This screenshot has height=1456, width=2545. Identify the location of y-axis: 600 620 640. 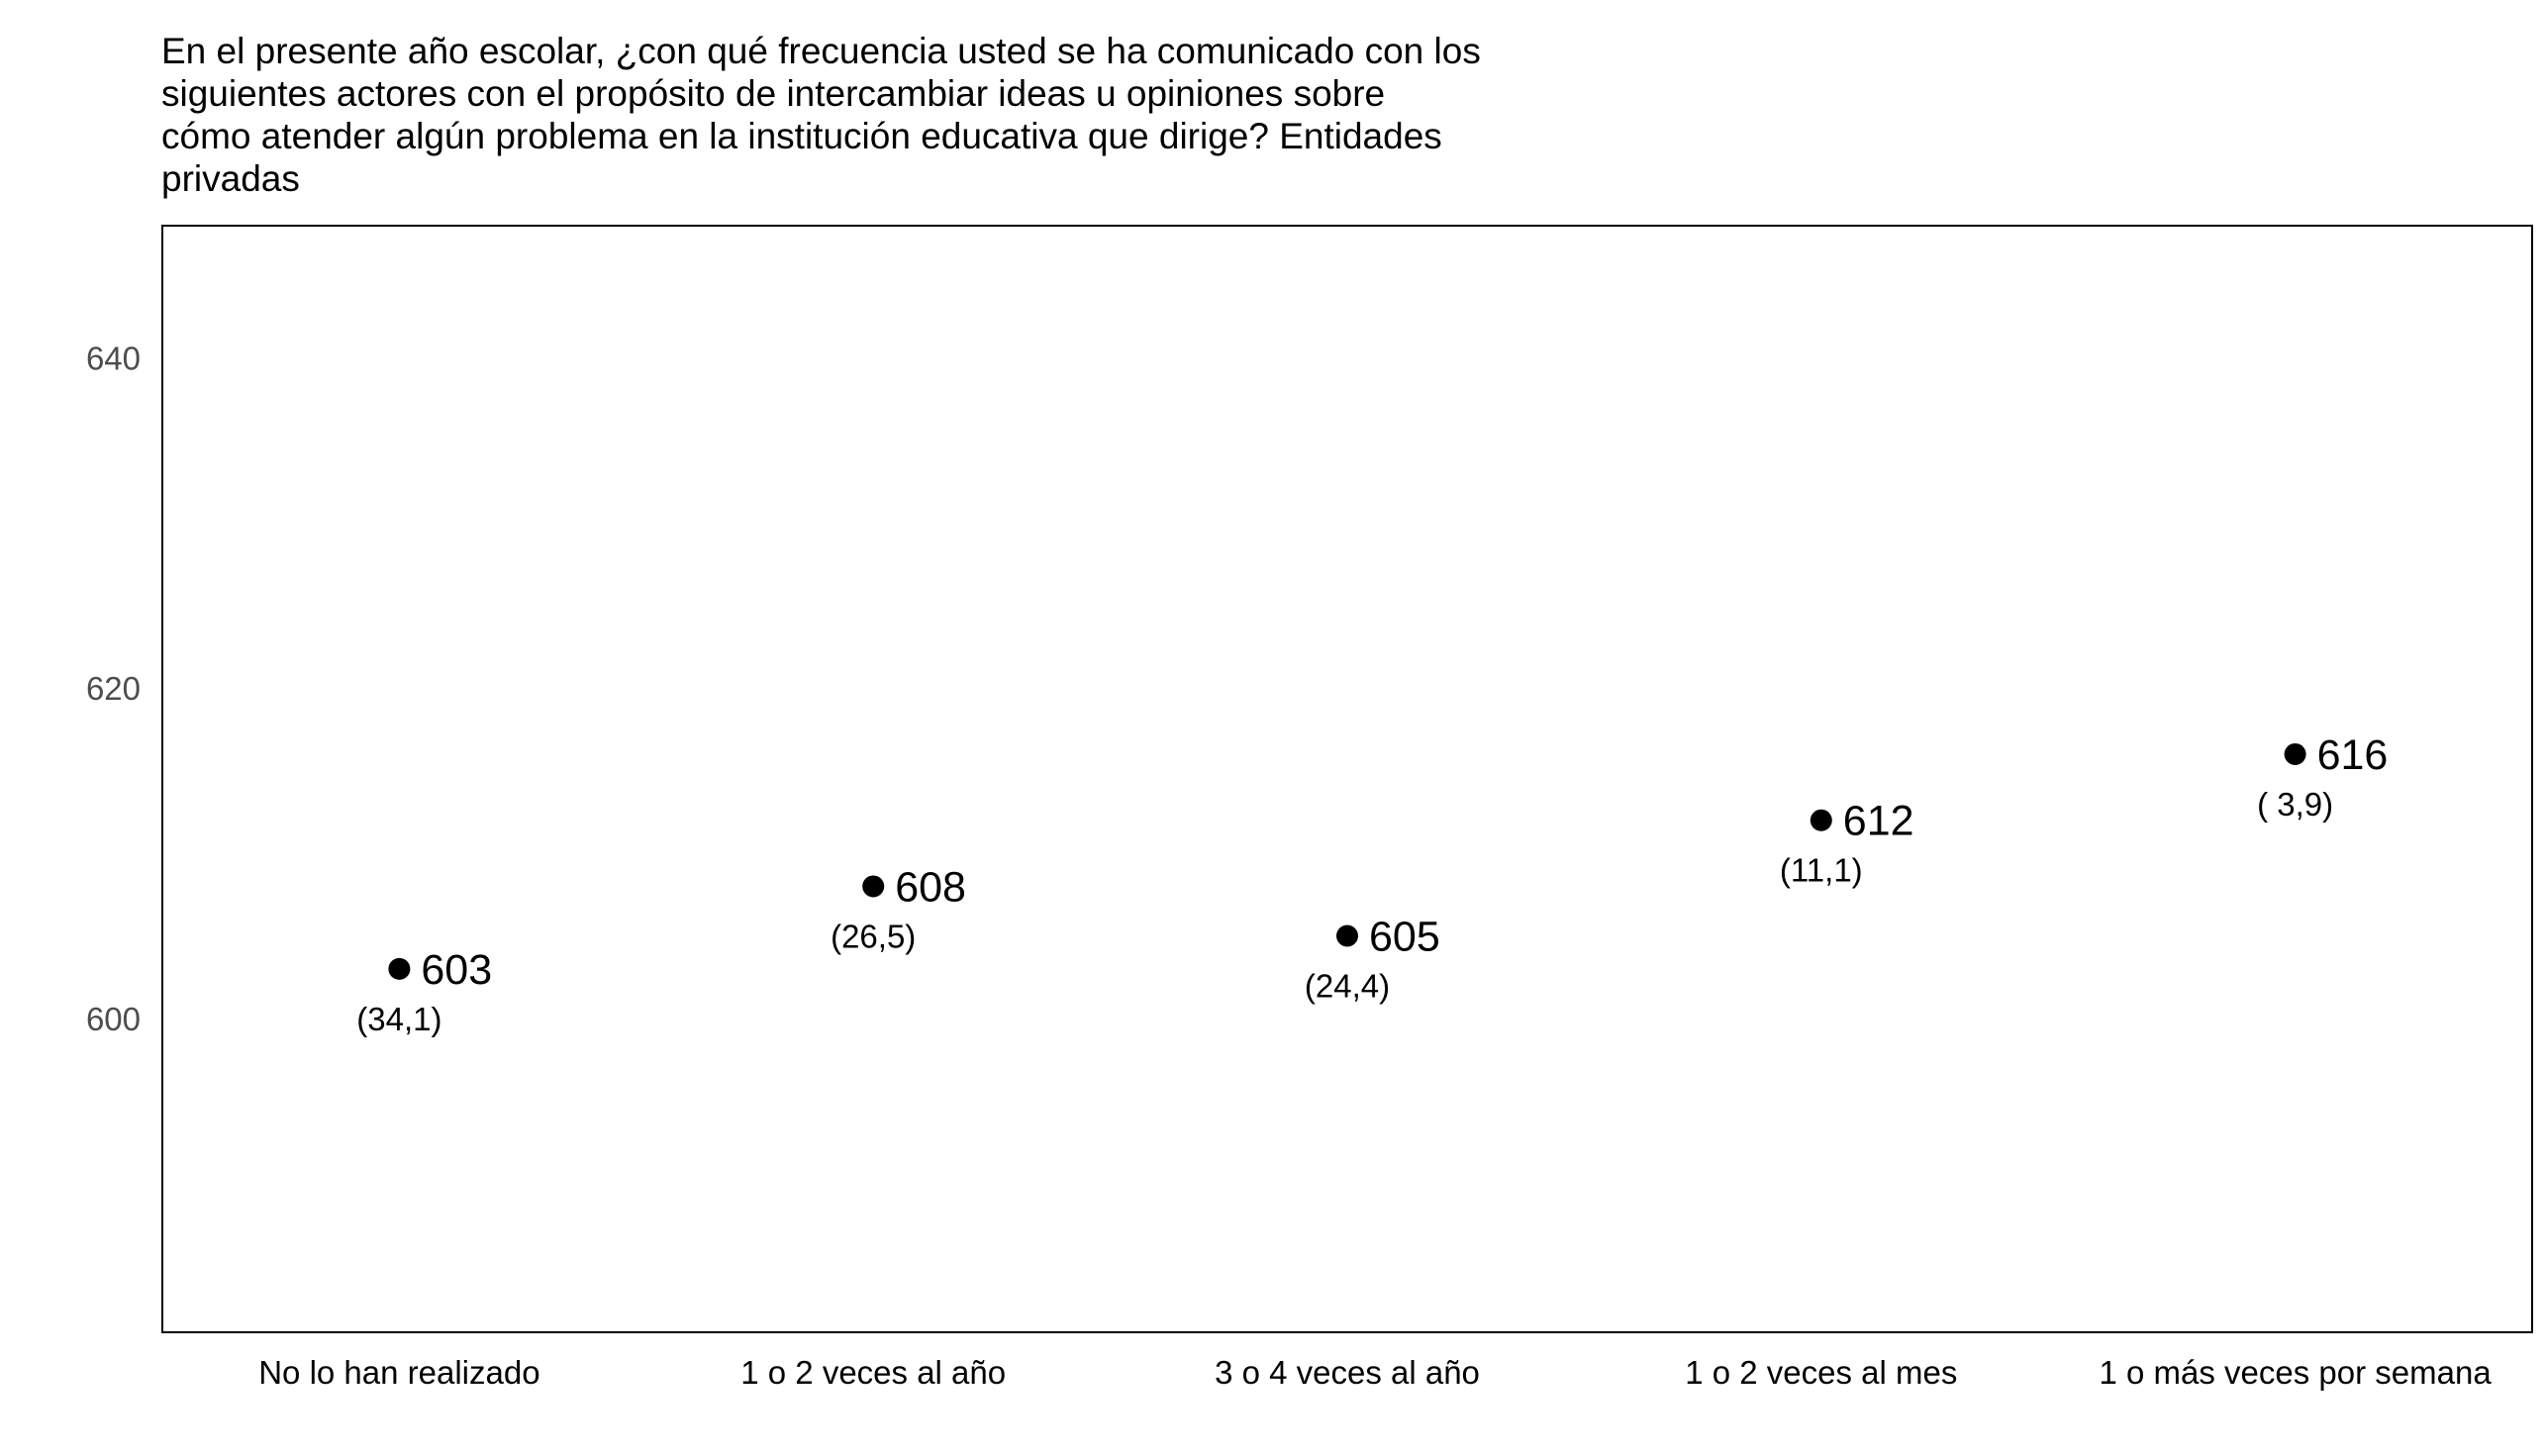
(113, 688).